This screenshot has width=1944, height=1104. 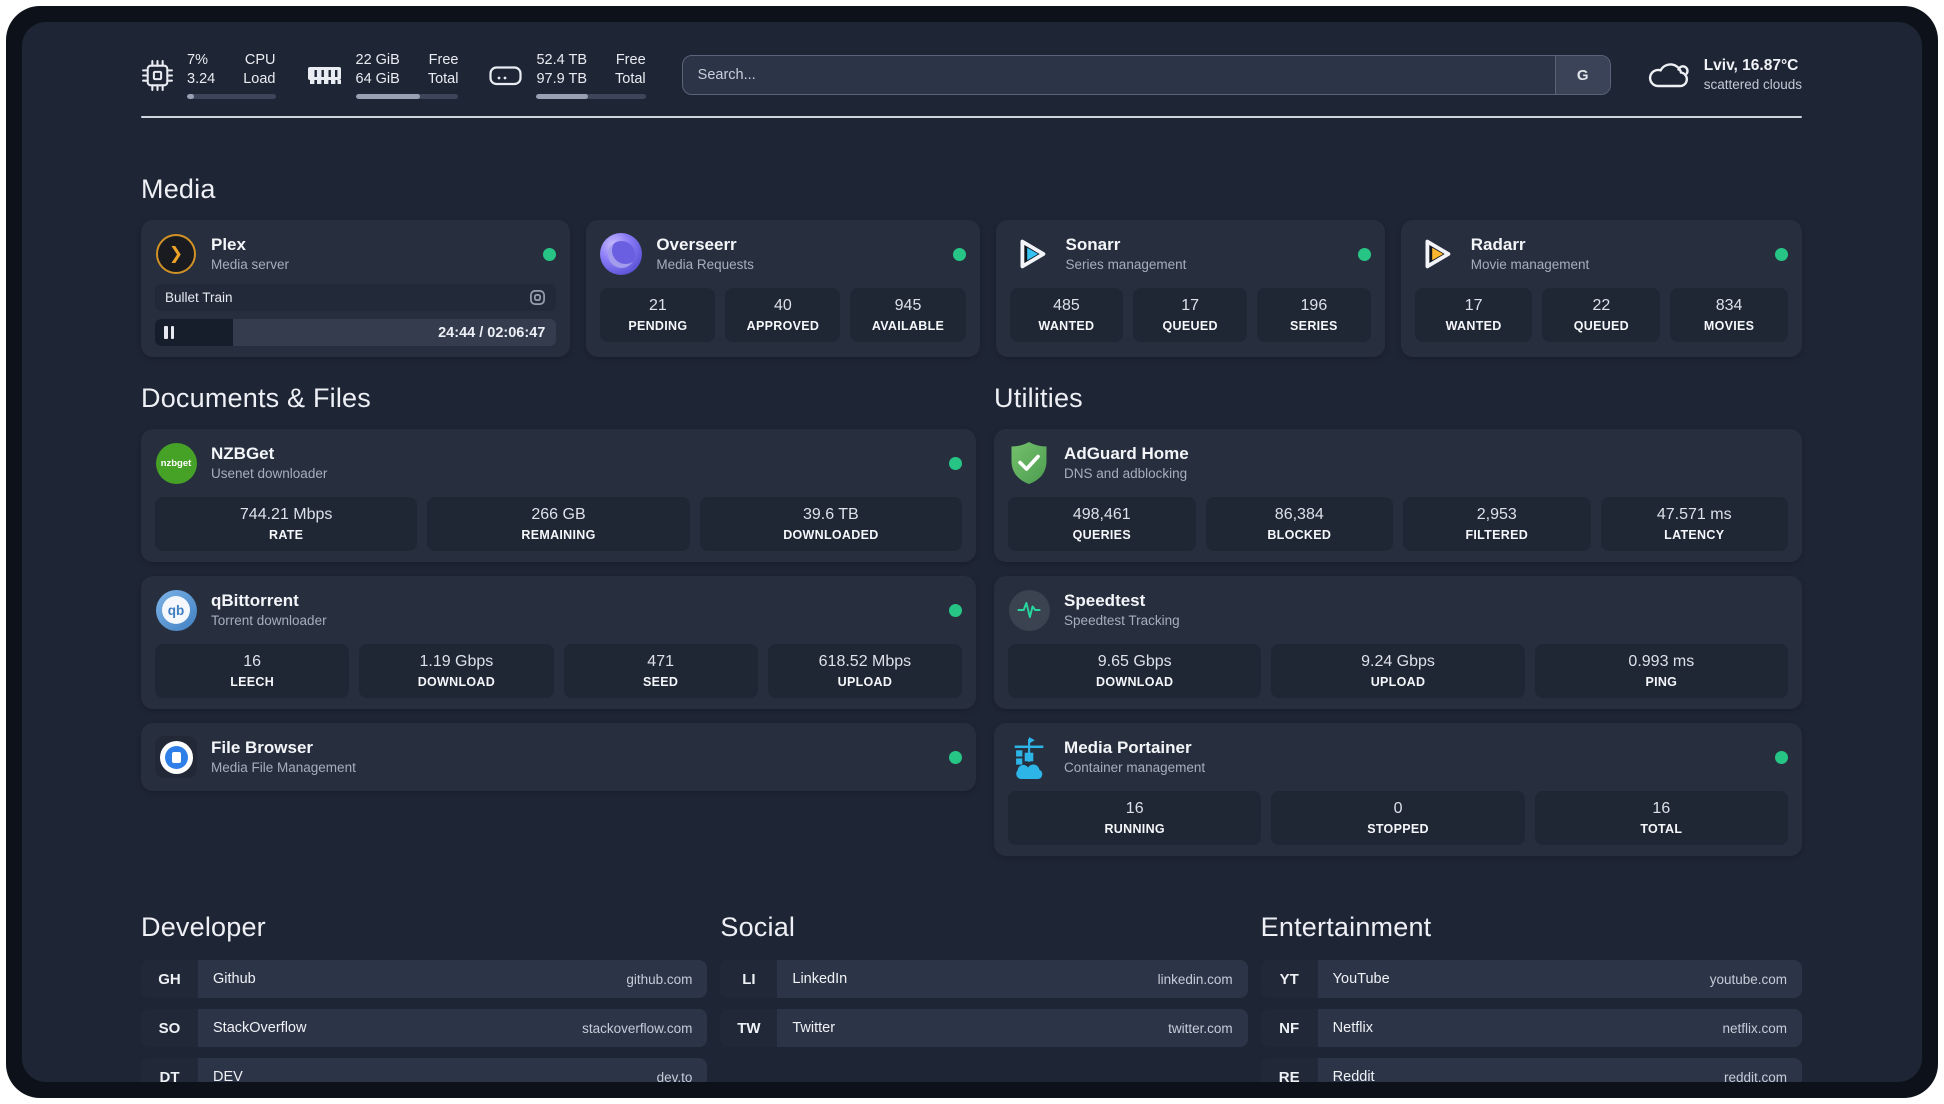 I want to click on stat-series: 196 SERIES, so click(x=1314, y=315).